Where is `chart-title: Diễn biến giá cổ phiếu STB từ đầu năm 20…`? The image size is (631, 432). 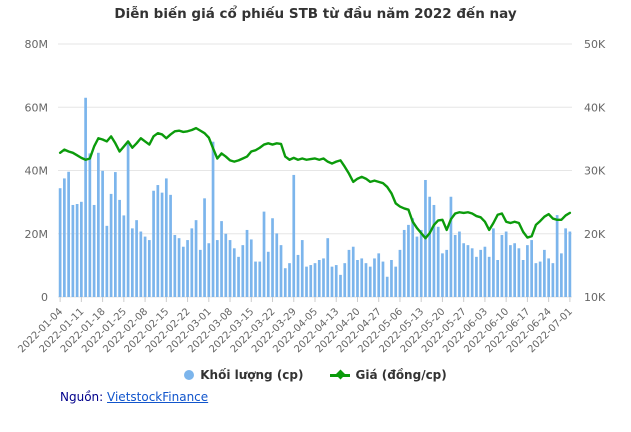 chart-title: Diễn biến giá cổ phiếu STB từ đầu năm 20… is located at coordinates (315, 14).